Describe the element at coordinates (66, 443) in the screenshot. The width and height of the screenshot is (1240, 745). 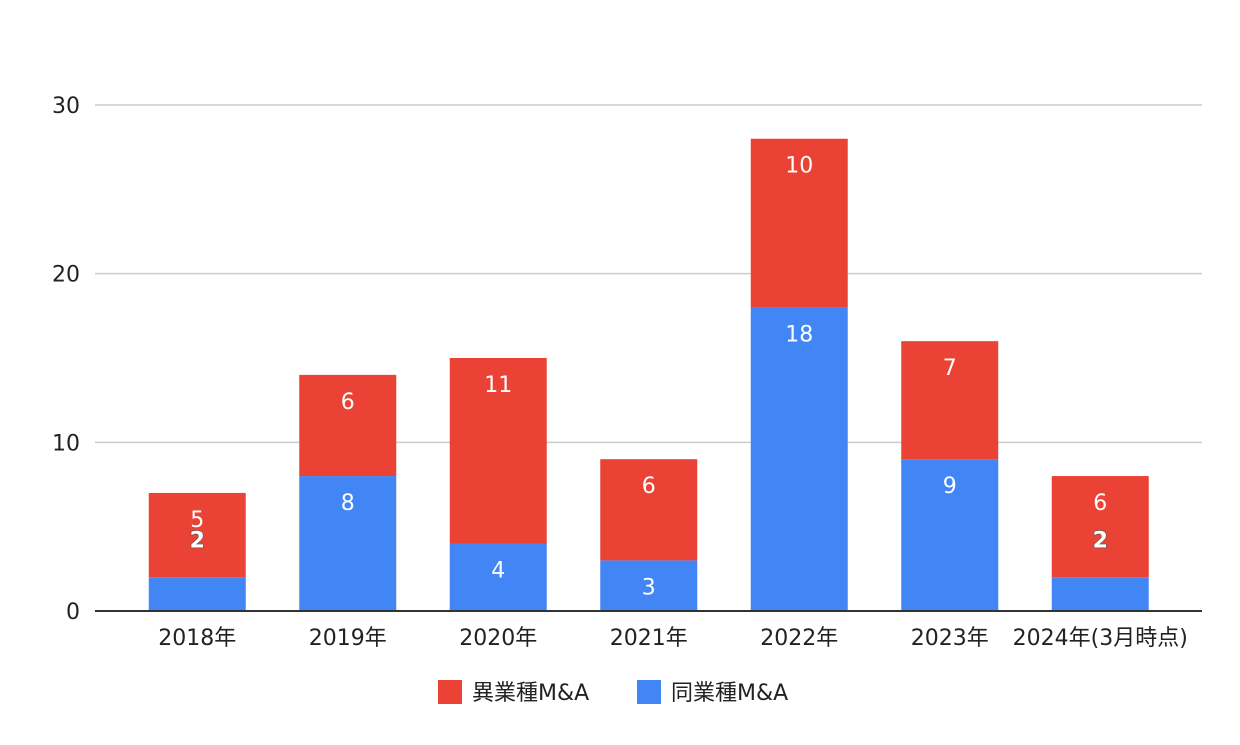
I see `y-tick-label: 10` at that location.